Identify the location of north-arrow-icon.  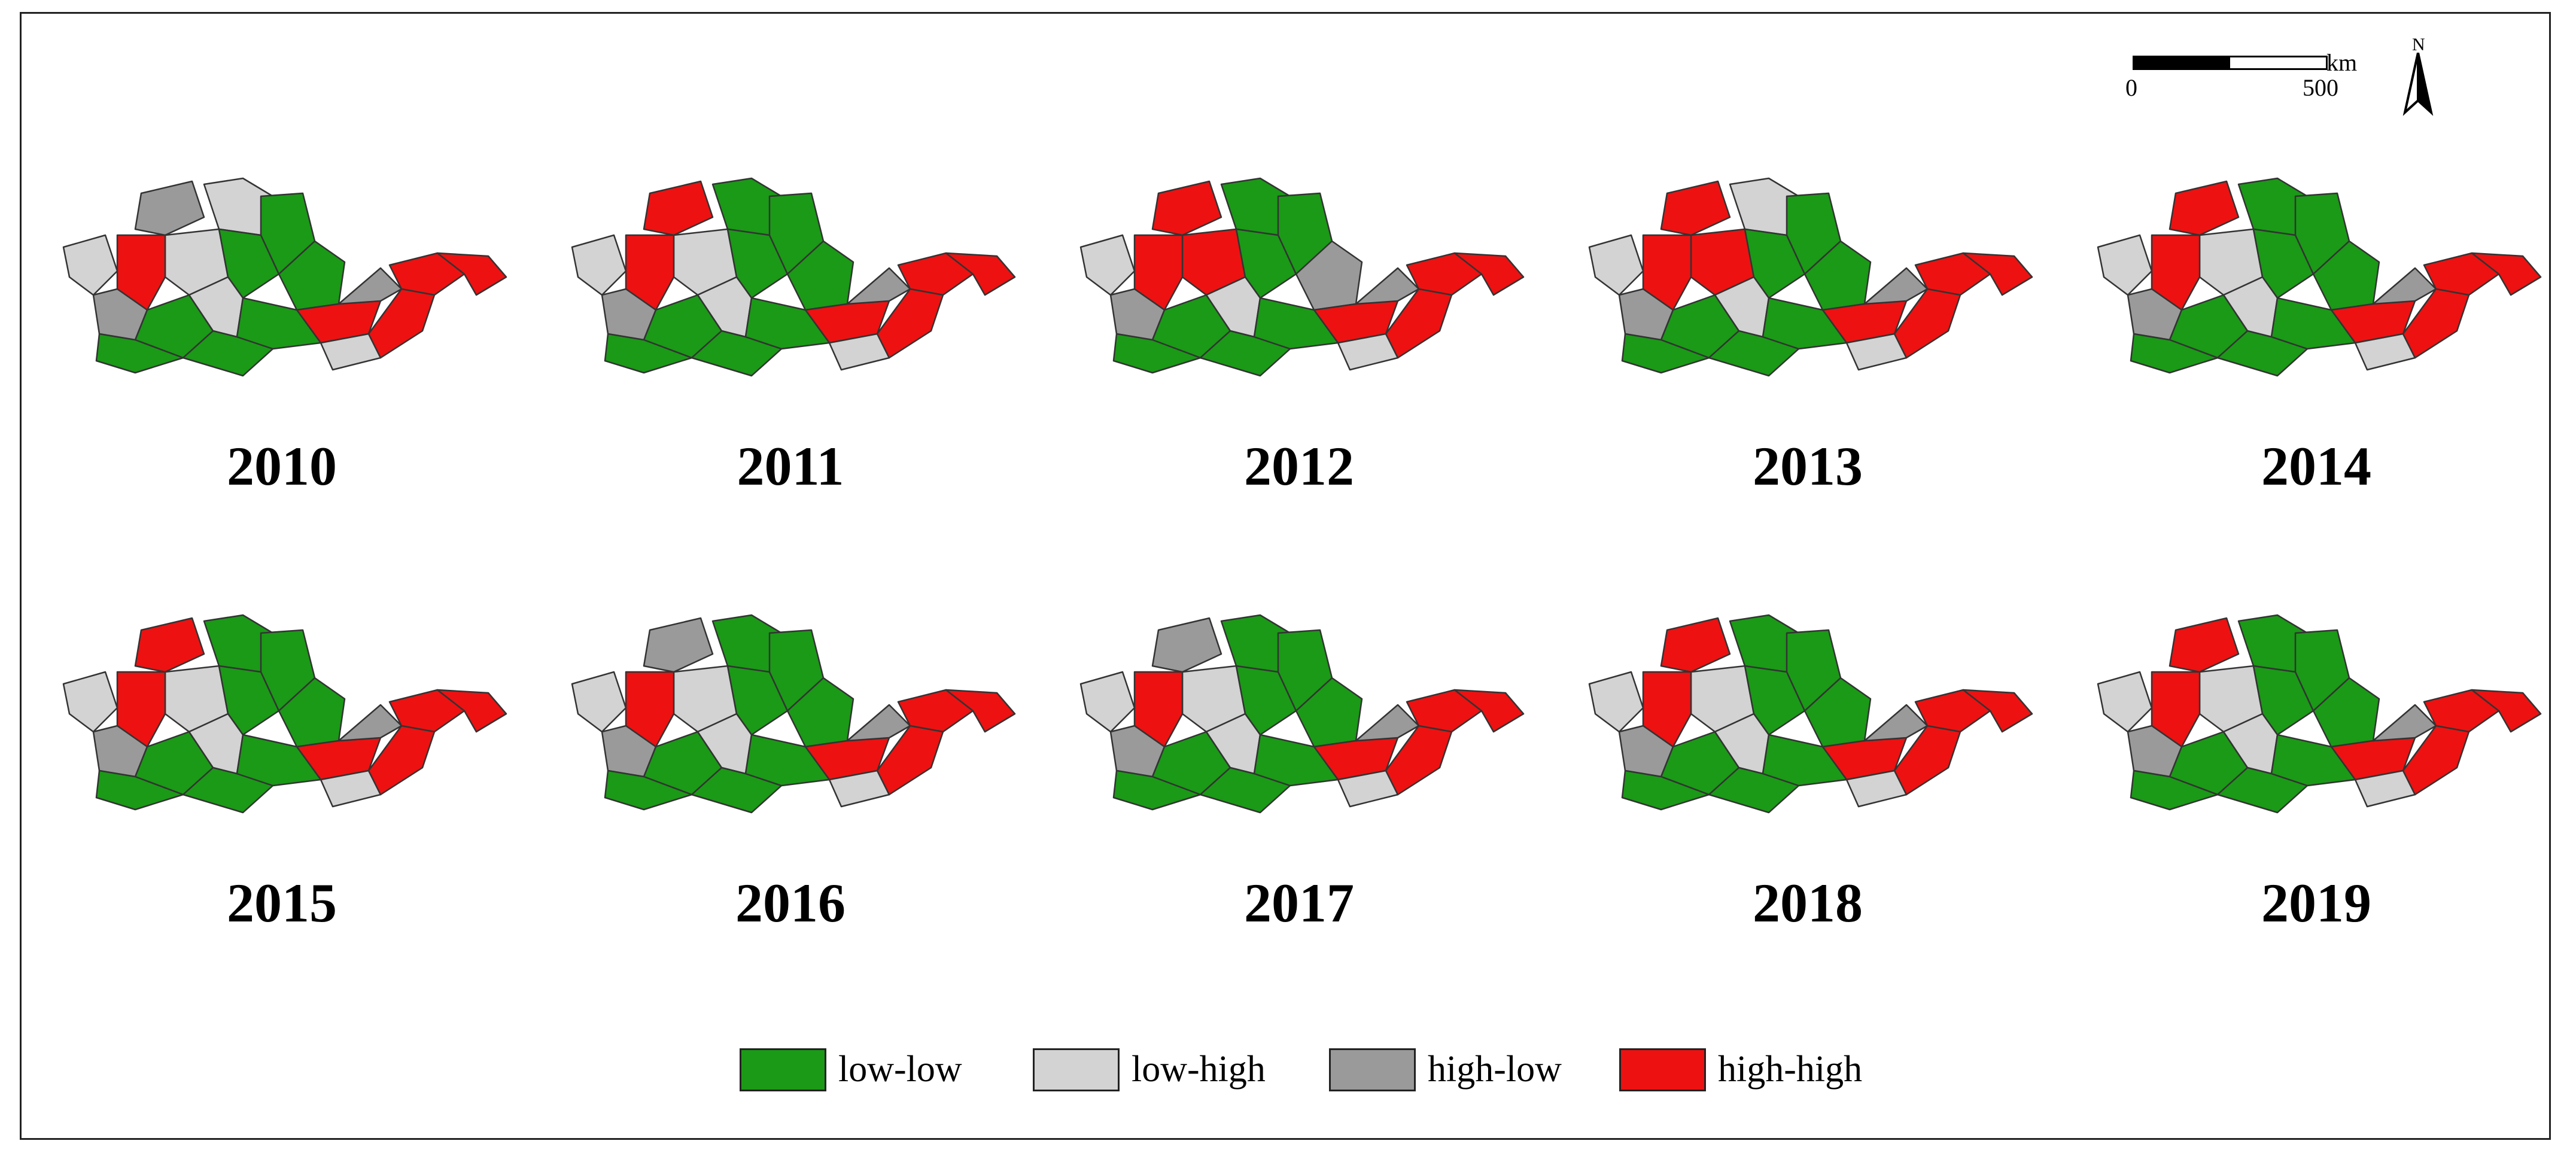
(2418, 84).